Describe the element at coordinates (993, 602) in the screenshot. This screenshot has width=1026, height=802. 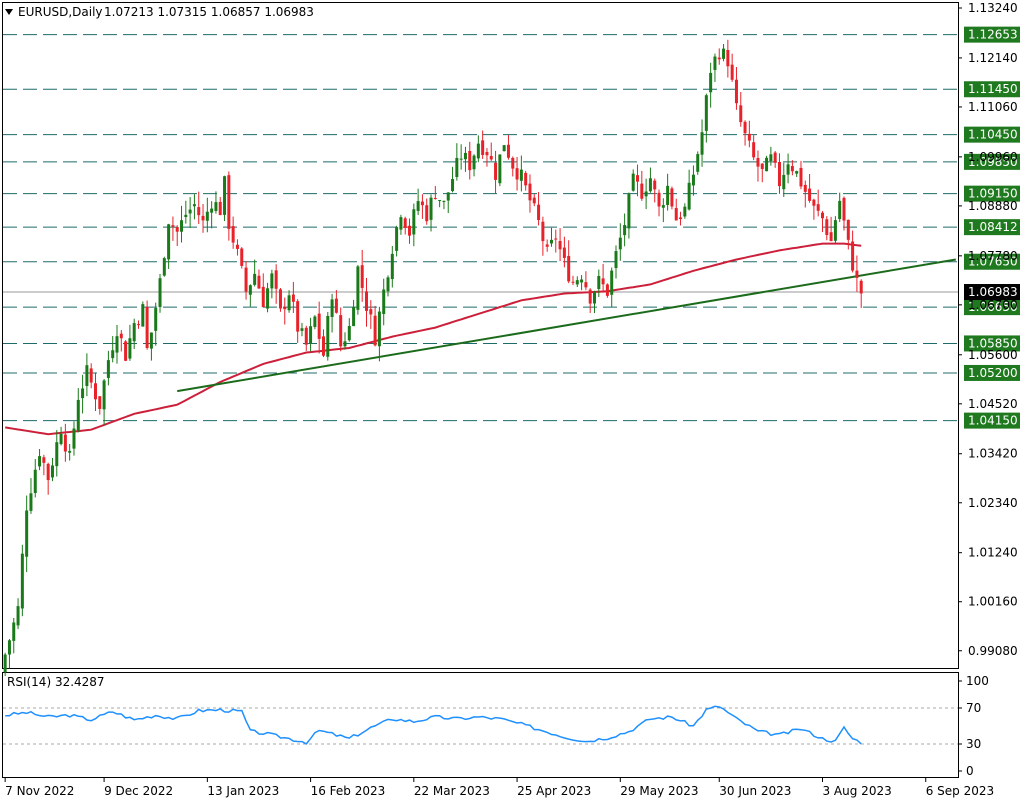
I see `price-tick-label: 1.00160` at that location.